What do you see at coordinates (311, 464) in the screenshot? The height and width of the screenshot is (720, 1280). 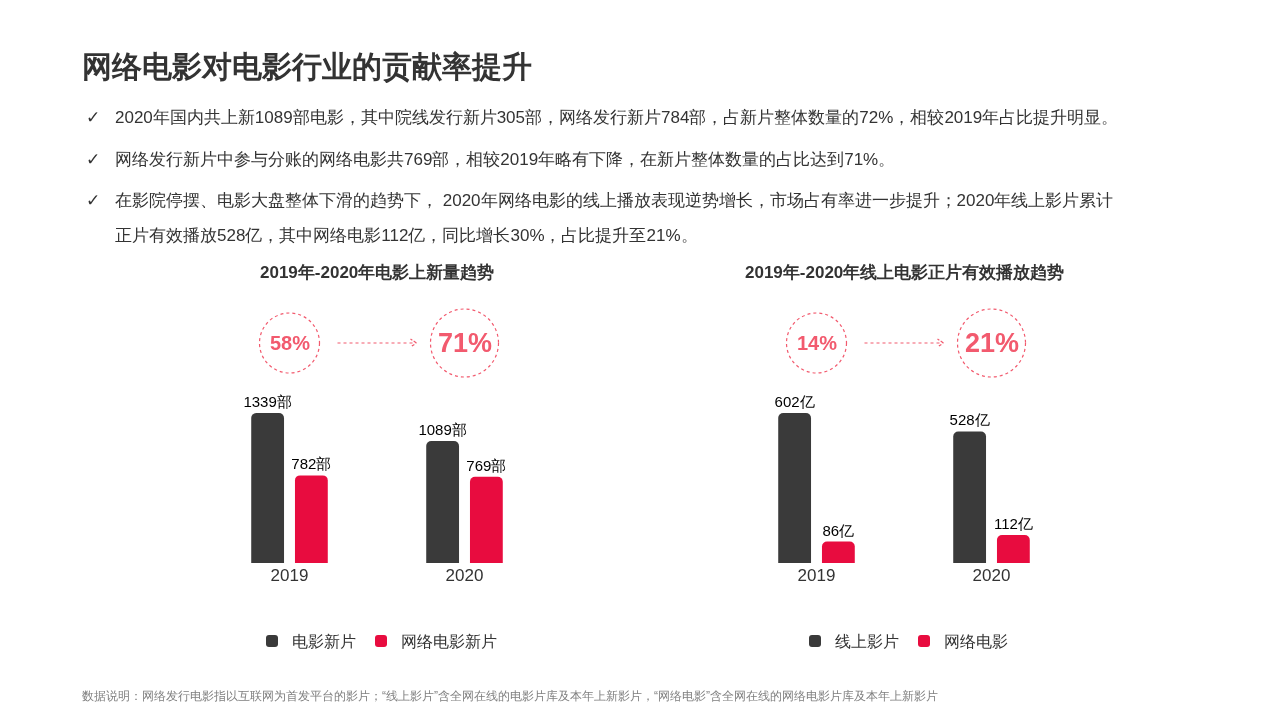 I see `data-label: 782部` at bounding box center [311, 464].